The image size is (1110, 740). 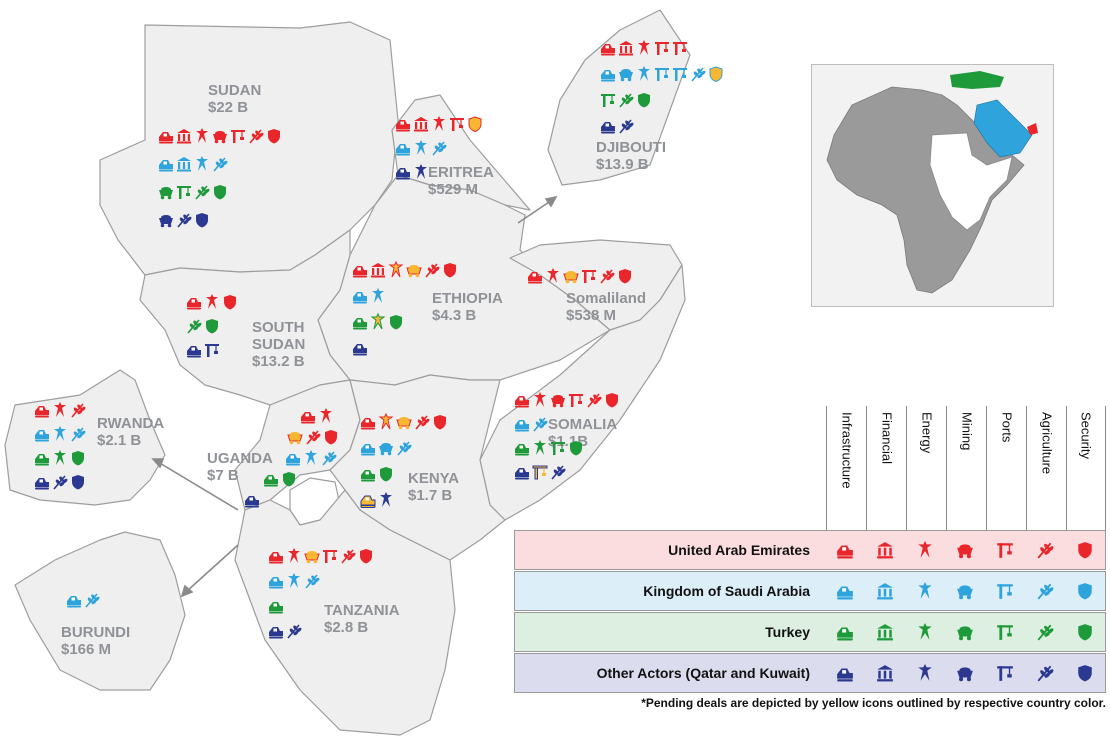 What do you see at coordinates (212, 568) in the screenshot?
I see `arrow-burundi` at bounding box center [212, 568].